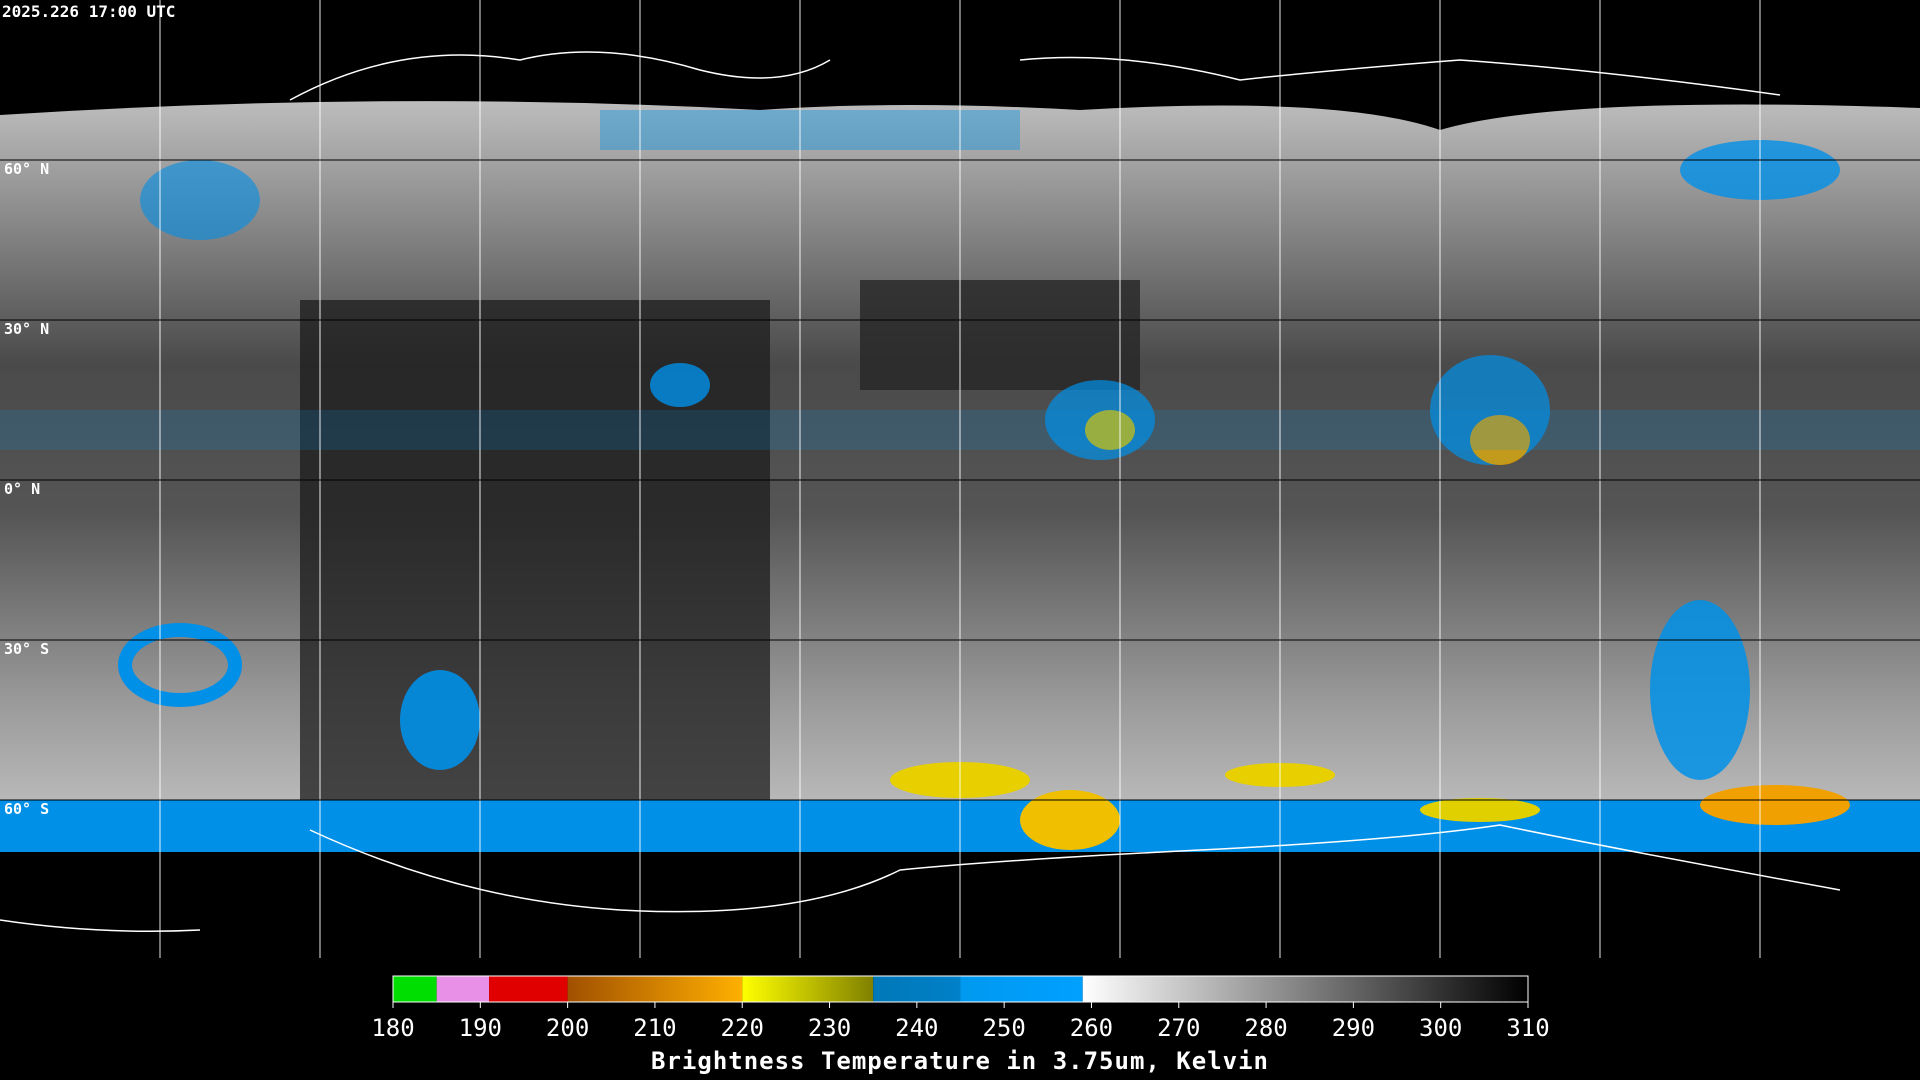  I want to click on colorbar-tick-label: 270, so click(1178, 1028).